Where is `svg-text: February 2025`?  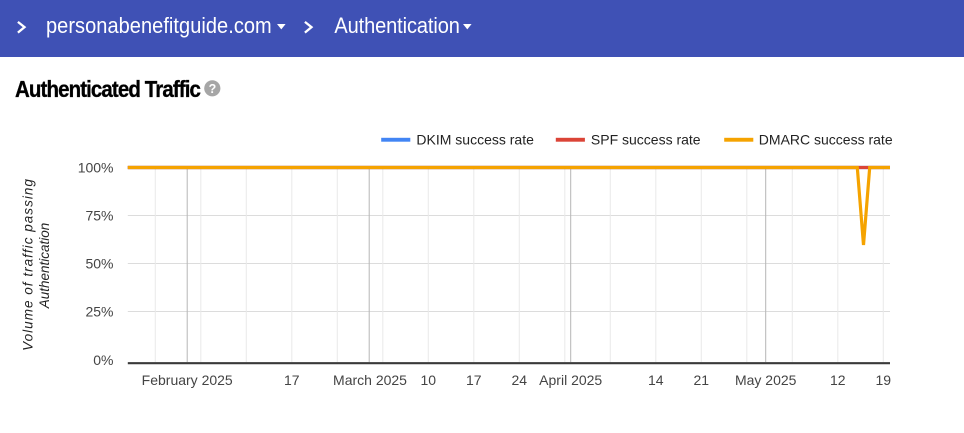 svg-text: February 2025 is located at coordinates (187, 380).